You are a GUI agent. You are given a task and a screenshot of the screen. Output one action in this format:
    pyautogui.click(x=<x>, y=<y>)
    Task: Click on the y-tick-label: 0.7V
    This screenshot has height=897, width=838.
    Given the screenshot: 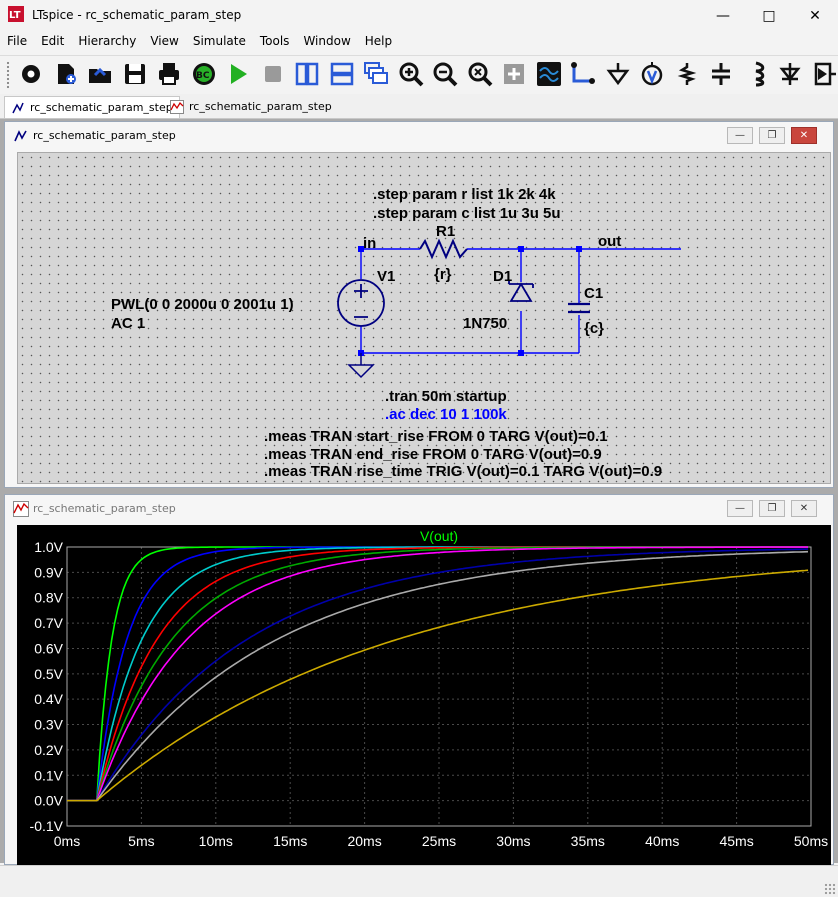 What is the action you would take?
    pyautogui.click(x=48, y=623)
    